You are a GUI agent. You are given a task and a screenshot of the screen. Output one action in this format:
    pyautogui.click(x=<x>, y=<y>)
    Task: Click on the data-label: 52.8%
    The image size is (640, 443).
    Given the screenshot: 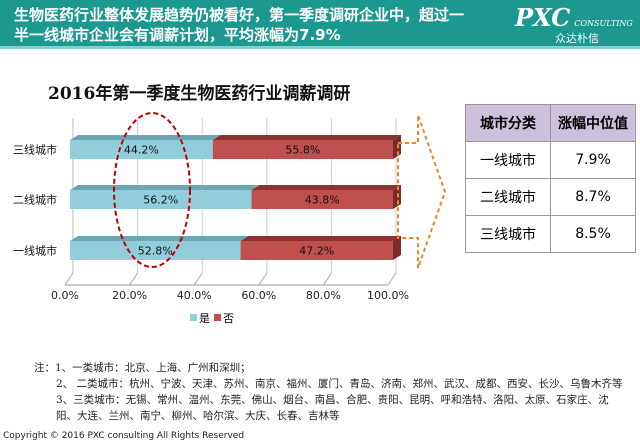 What is the action you would take?
    pyautogui.click(x=155, y=251)
    